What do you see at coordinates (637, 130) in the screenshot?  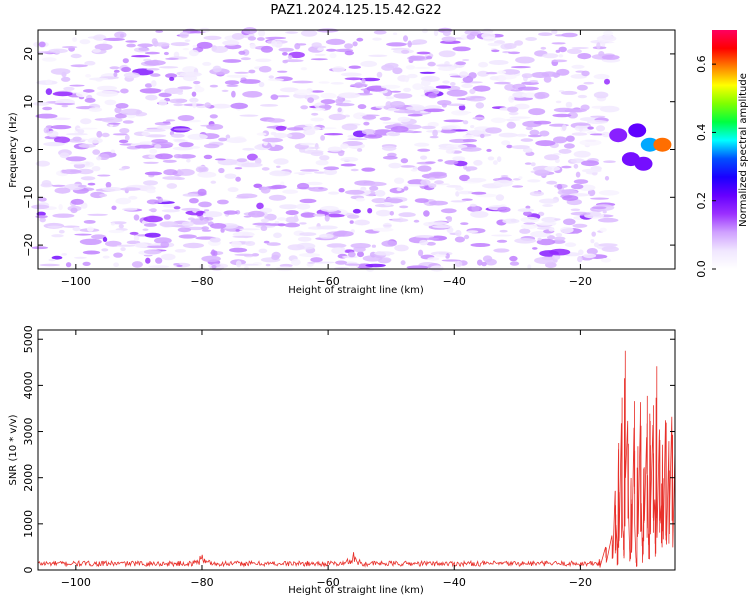 I see `spectrogram-hotspot` at bounding box center [637, 130].